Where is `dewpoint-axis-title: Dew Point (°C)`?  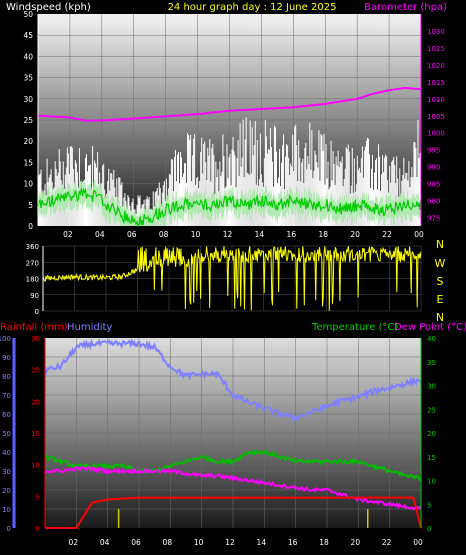 dewpoint-axis-title: Dew Point (°C) is located at coordinates (430, 327).